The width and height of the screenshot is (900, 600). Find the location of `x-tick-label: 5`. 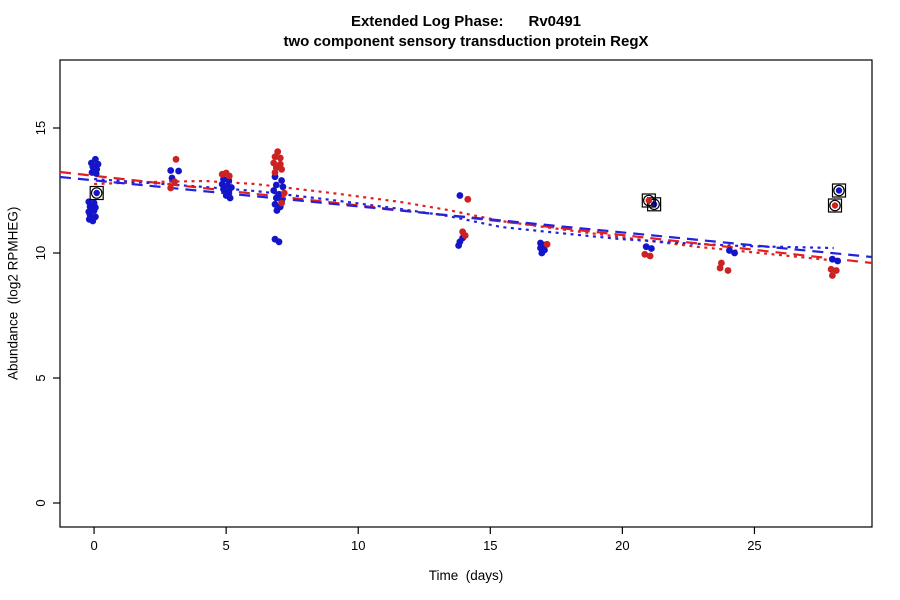

x-tick-label: 5 is located at coordinates (226, 545).